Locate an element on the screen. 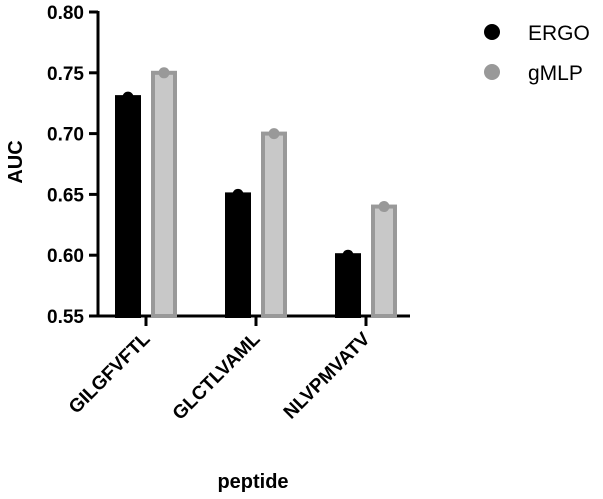 The width and height of the screenshot is (603, 499). data-point-gmlp-glctlvaml is located at coordinates (274, 134).